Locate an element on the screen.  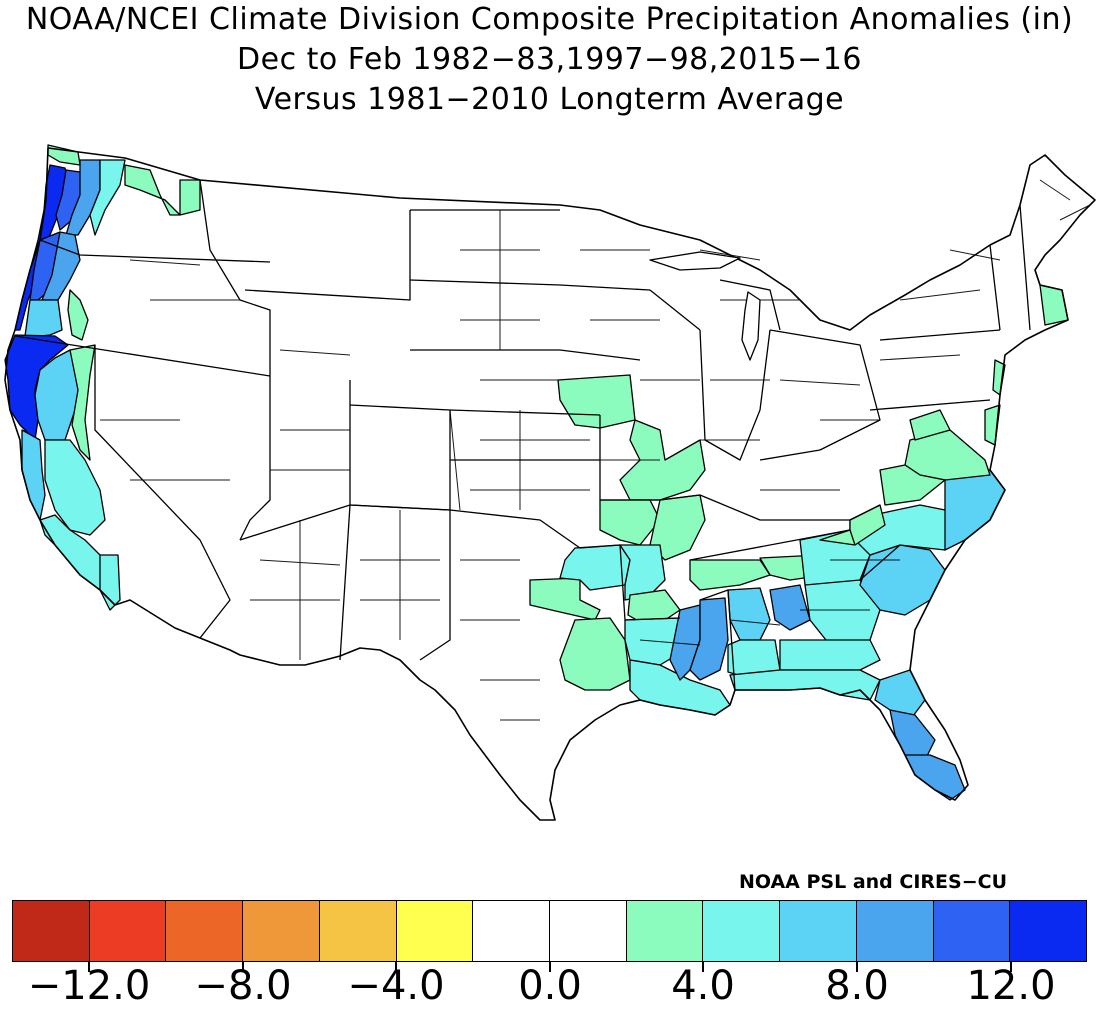
state-line-pa-ny is located at coordinates (935, 370).